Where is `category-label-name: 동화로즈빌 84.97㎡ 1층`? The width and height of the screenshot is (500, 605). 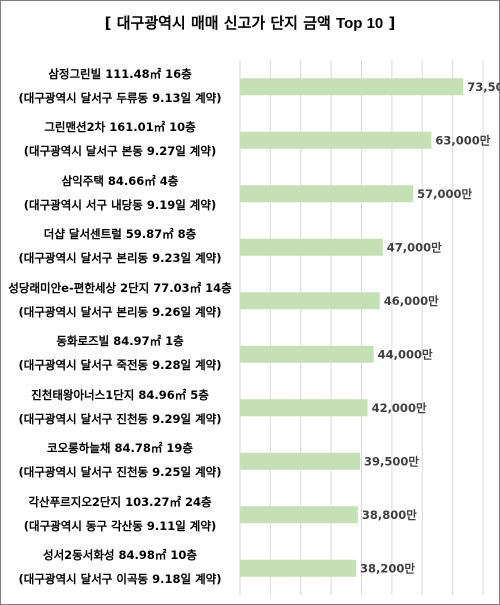
category-label-name: 동화로즈빌 84.97㎡ 1층 is located at coordinates (120, 341).